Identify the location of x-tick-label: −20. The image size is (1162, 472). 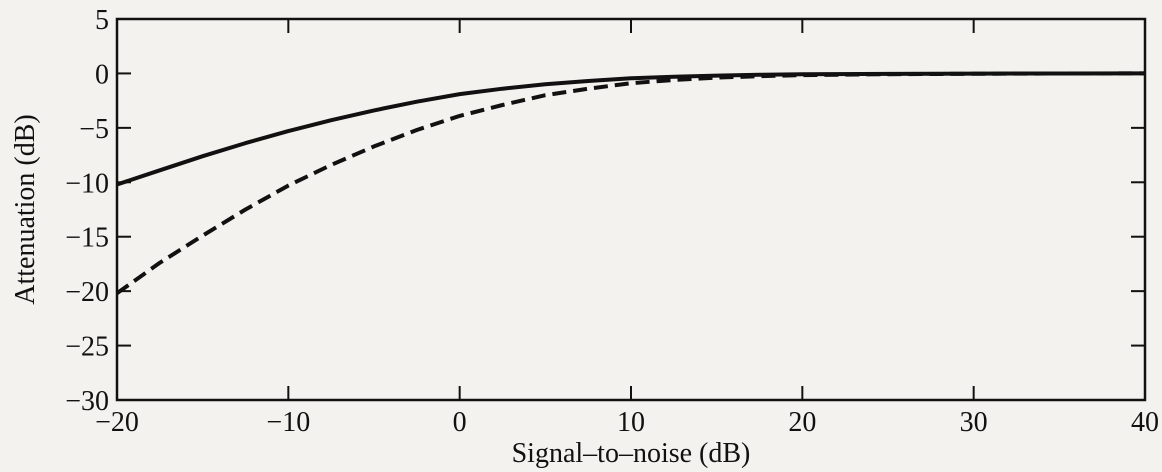
(117, 422).